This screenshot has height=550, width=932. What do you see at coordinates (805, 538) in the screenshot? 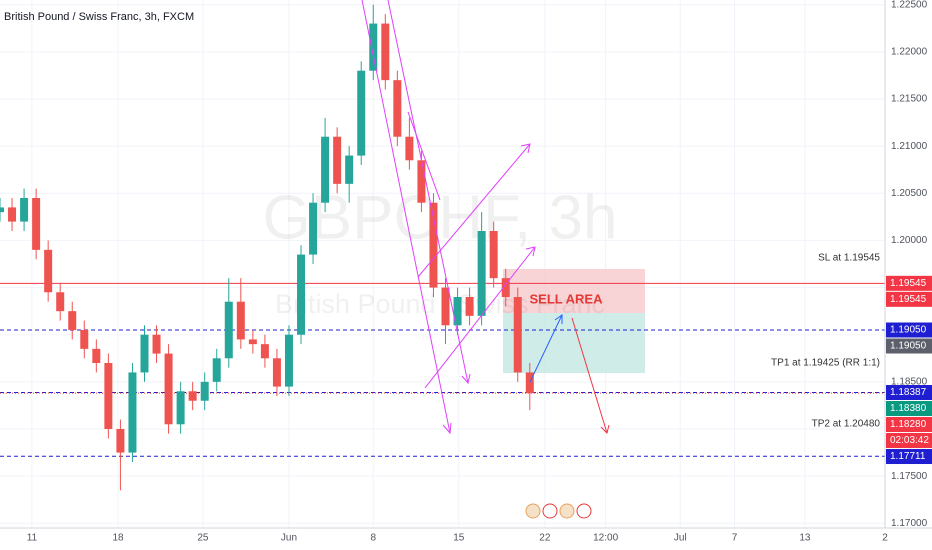
I see `x-tick-label: 13` at bounding box center [805, 538].